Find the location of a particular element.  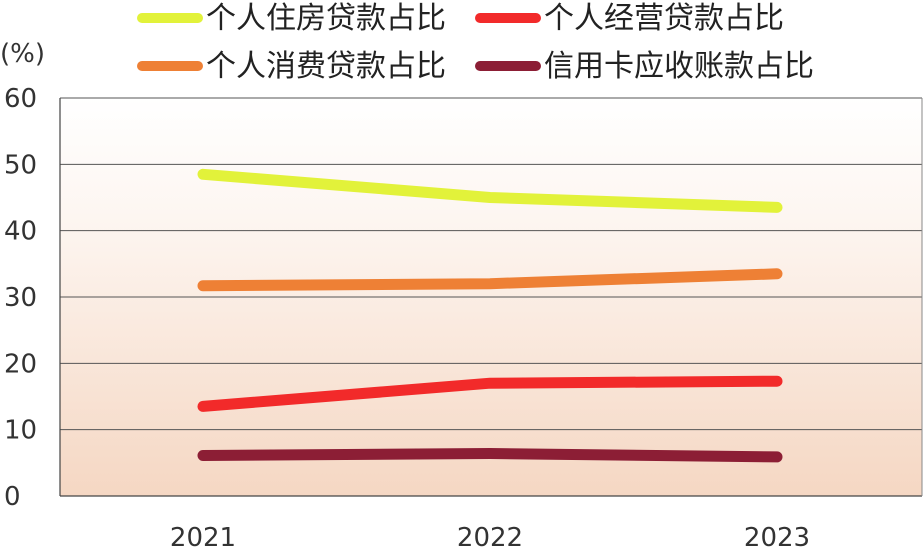

legend-item: 个人住房贷款占比 is located at coordinates (291, 18).